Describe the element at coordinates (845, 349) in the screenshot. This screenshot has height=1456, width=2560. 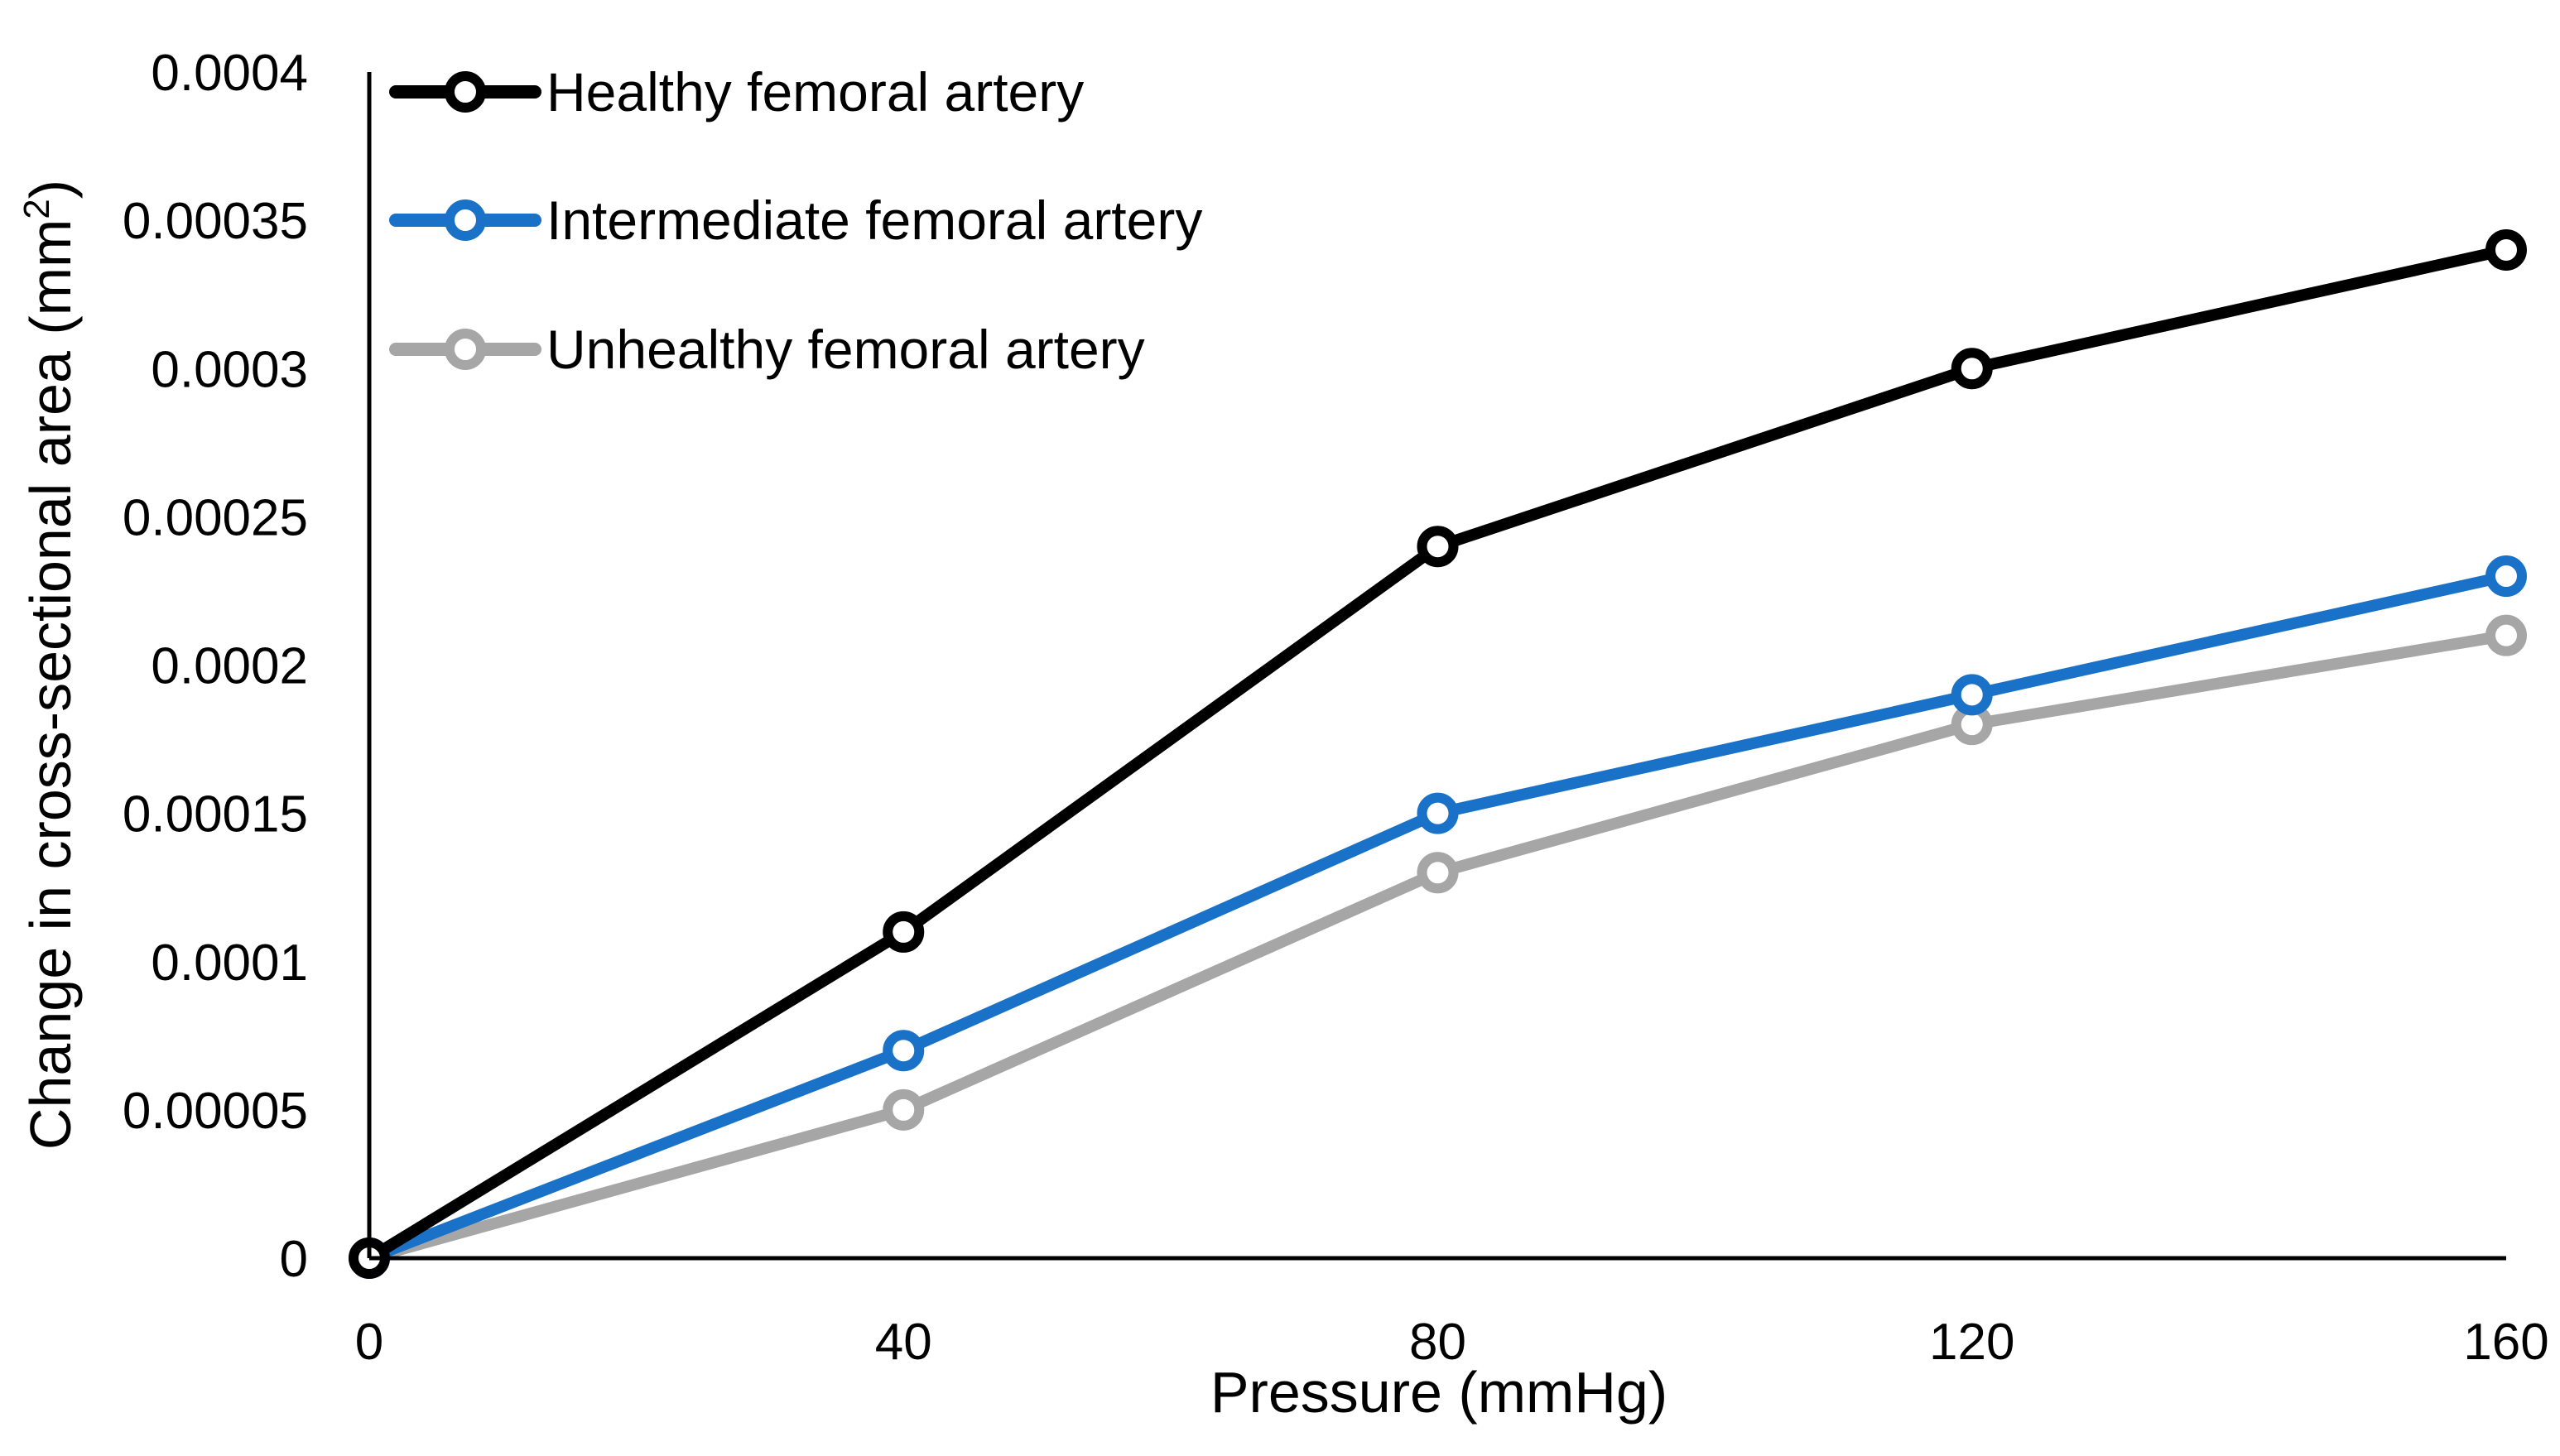
I see `legend-label: Unhealthy femoral artery` at that location.